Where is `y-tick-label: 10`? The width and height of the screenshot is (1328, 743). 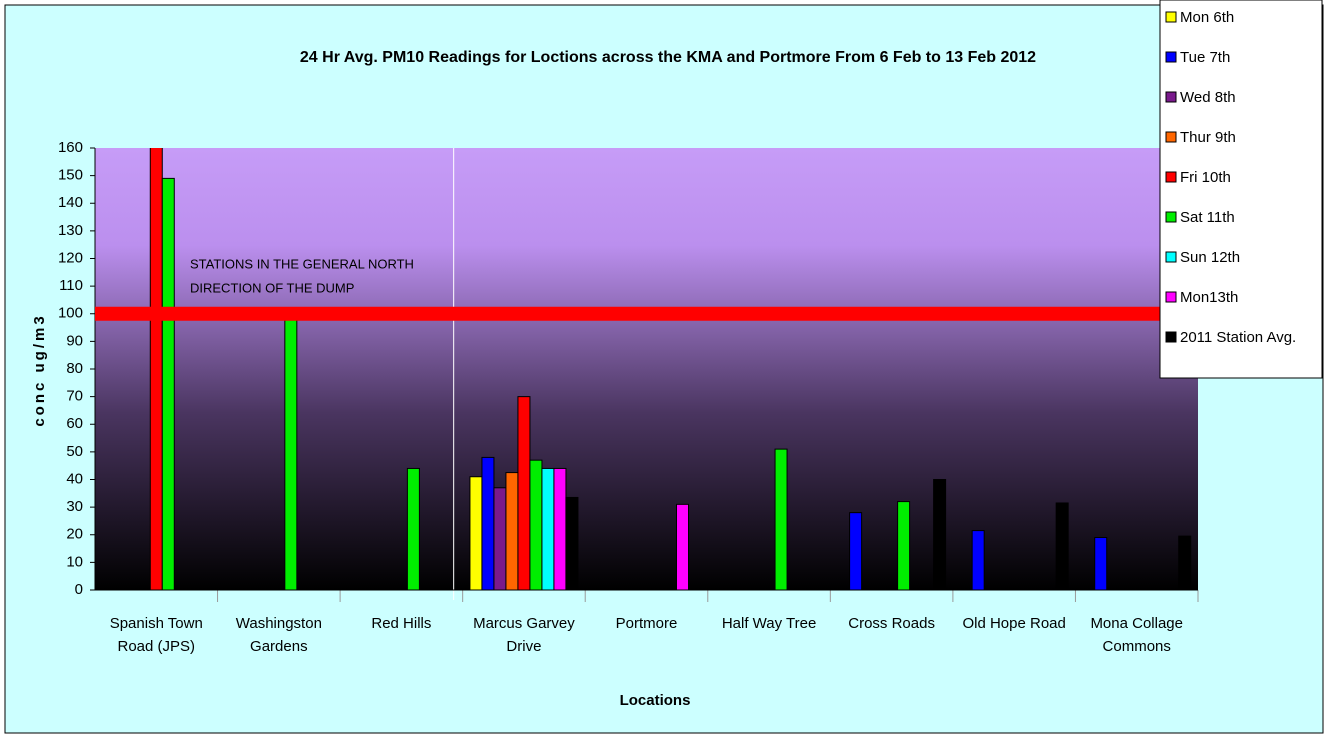
y-tick-label: 10 is located at coordinates (74, 561).